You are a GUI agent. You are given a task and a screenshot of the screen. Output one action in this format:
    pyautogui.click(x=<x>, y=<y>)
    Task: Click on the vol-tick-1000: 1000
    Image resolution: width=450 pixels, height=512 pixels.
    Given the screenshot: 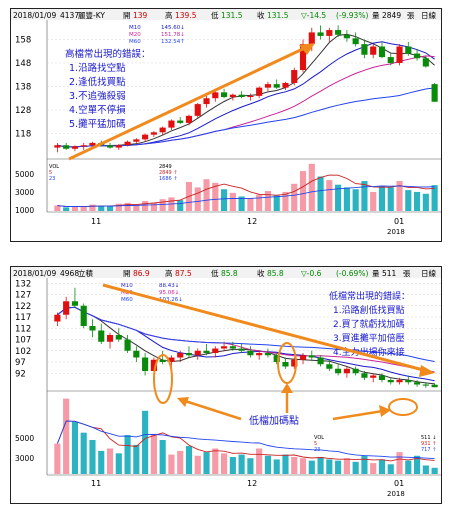 What is the action you would take?
    pyautogui.click(x=24, y=210)
    